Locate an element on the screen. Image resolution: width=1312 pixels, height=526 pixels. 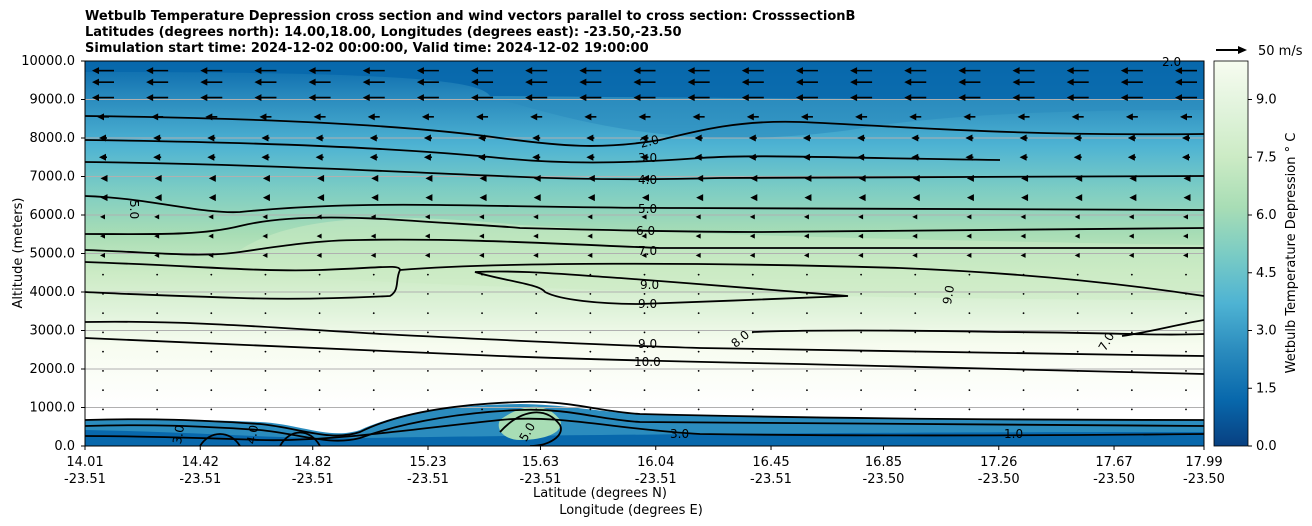
x-tick-label-lon: -23.51 is located at coordinates (85, 479).